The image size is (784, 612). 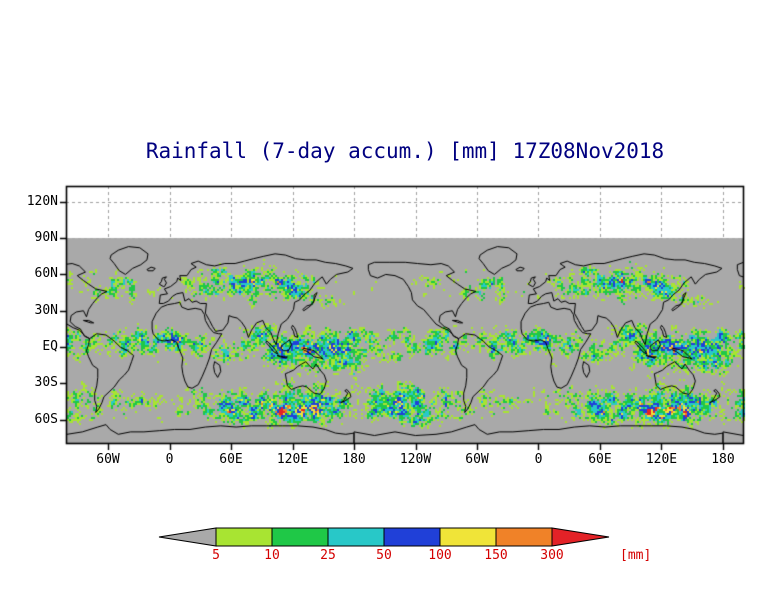 I want to click on colorbar-tick-label-10: 10, so click(x=272, y=555).